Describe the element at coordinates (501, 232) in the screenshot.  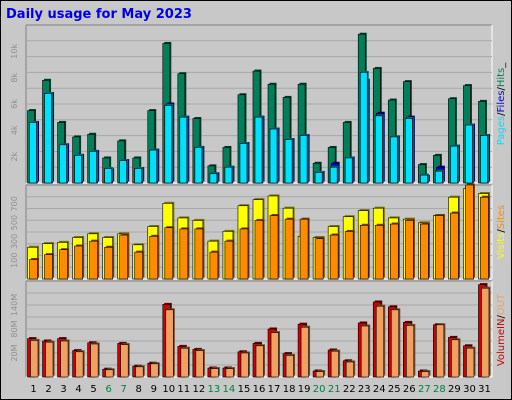
I see `visits-panel-legend: Visits/Sites` at that location.